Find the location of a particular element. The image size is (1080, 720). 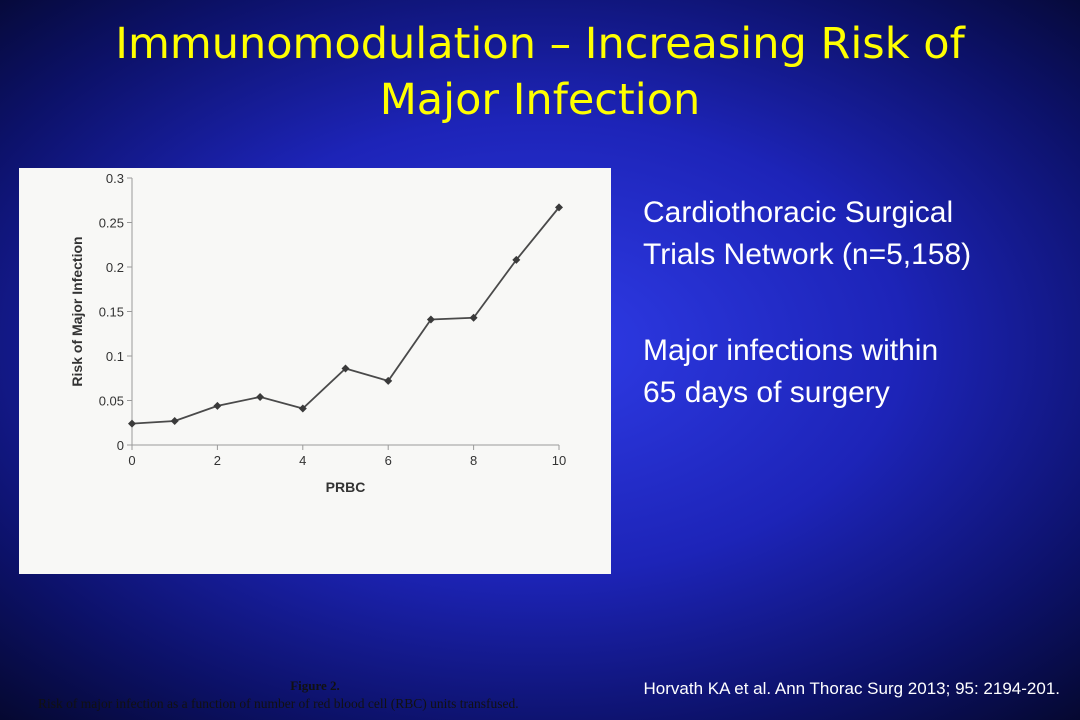

outcome-line-1: Major infections within is located at coordinates (791, 350).